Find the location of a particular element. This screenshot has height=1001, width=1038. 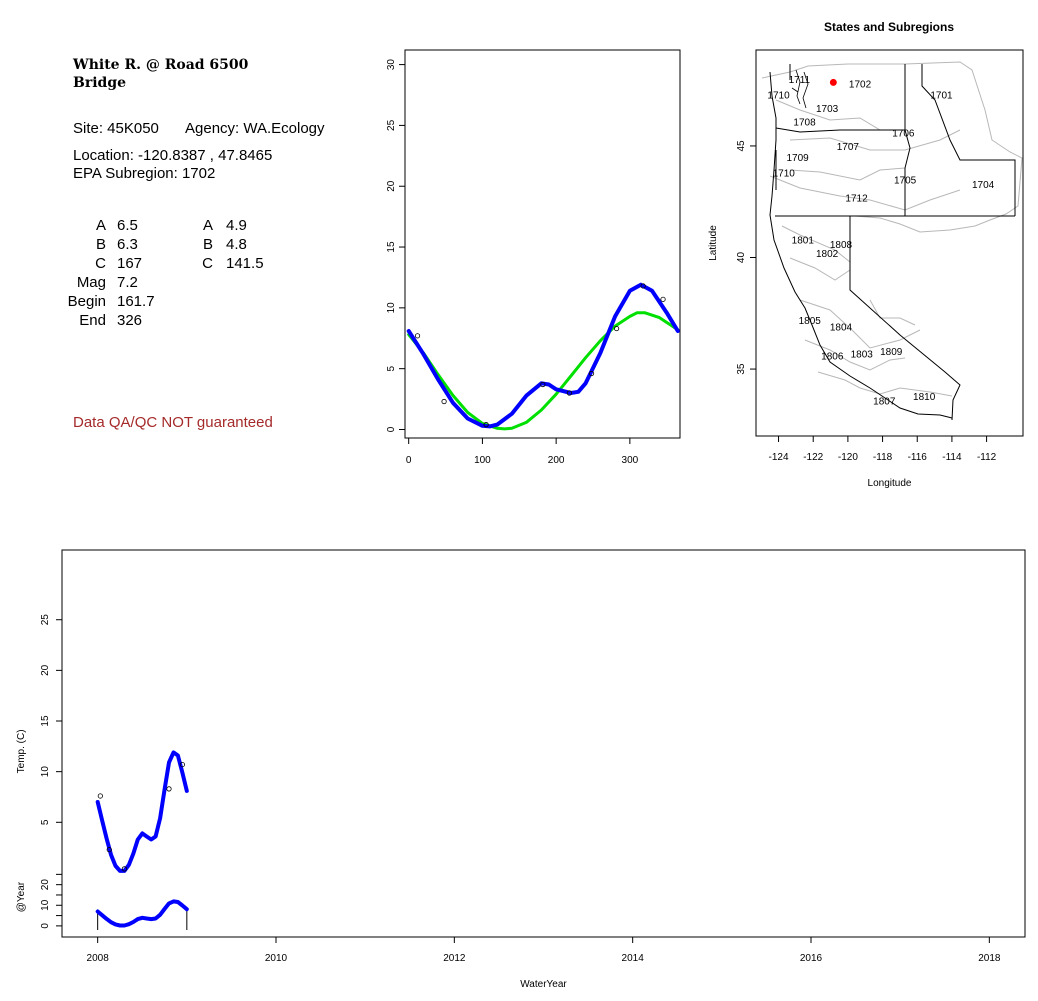

ts-x-tick-label: 2014 is located at coordinates (633, 958).